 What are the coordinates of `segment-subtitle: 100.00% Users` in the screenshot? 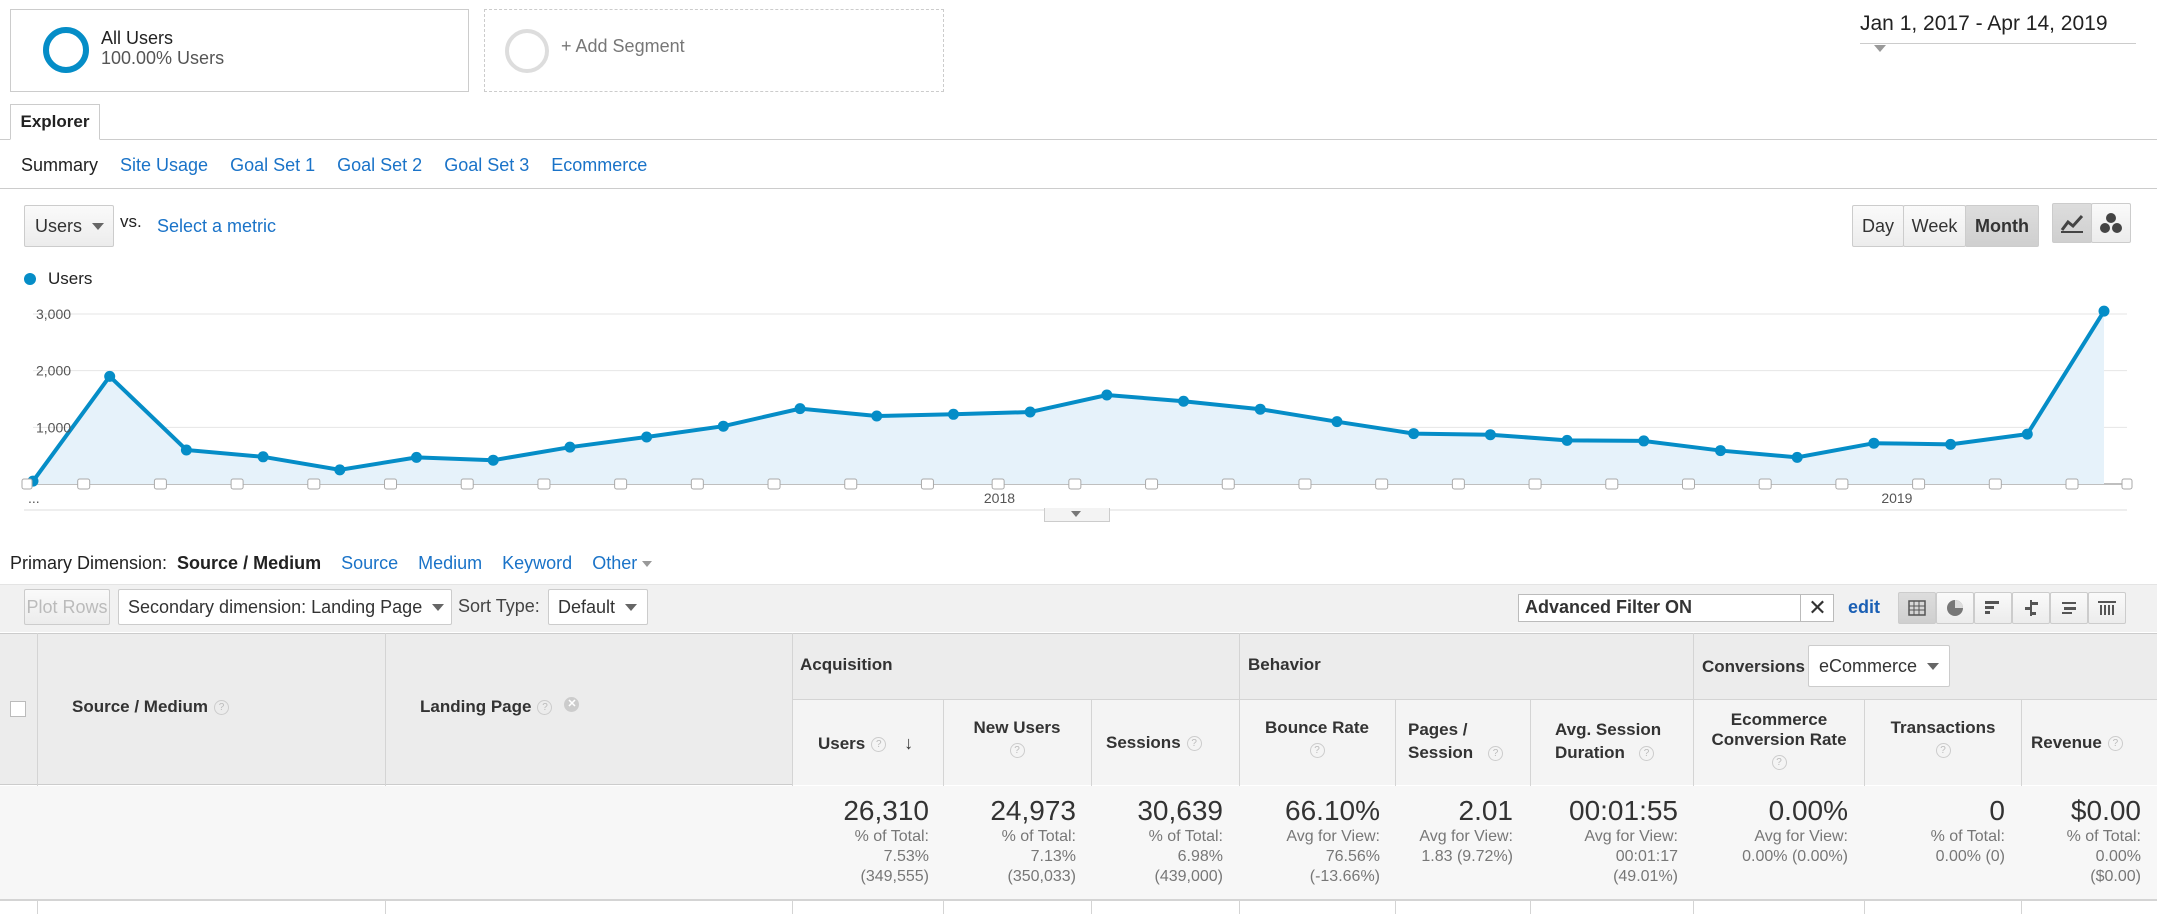 It's located at (163, 58).